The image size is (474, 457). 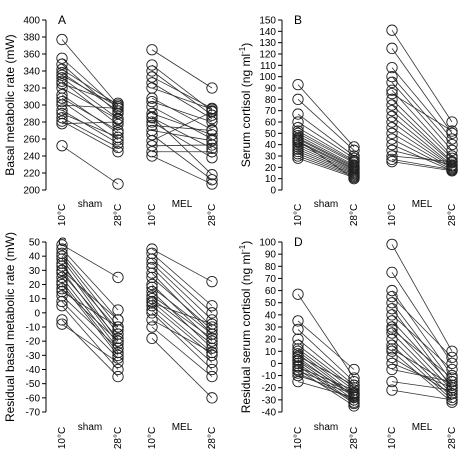 What do you see at coordinates (271, 111) in the screenshot?
I see `y-tick-label: 70` at bounding box center [271, 111].